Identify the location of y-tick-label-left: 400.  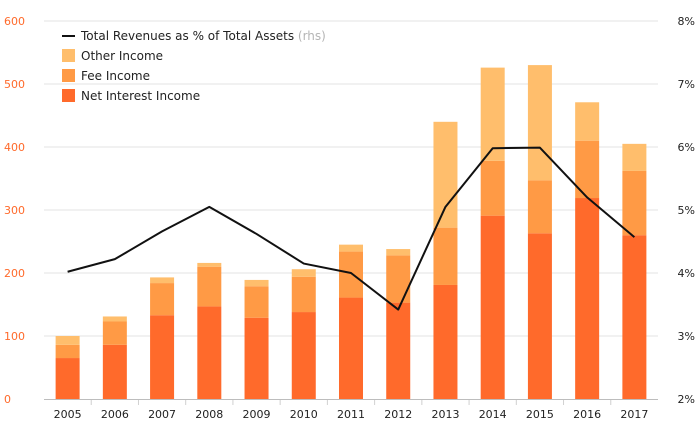
(14, 147).